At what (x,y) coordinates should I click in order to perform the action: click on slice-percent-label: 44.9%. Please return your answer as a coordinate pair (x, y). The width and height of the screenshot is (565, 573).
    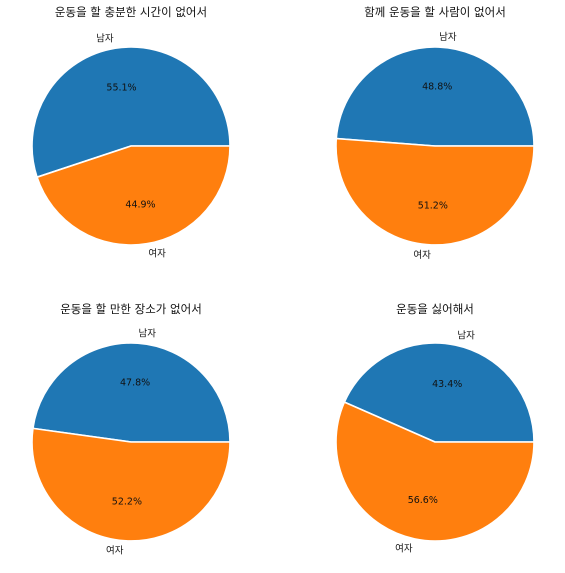
    Looking at the image, I should click on (140, 205).